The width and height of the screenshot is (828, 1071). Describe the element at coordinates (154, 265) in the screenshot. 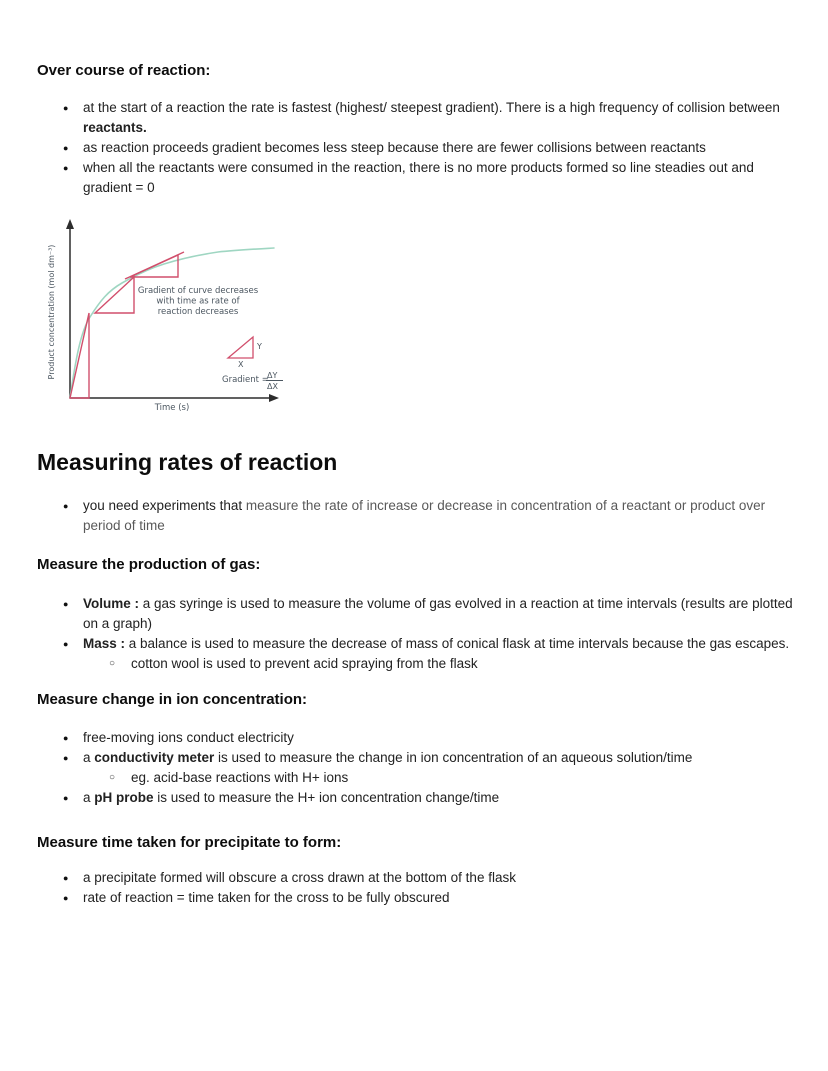

I see `gradient-tangent-overshoot` at that location.